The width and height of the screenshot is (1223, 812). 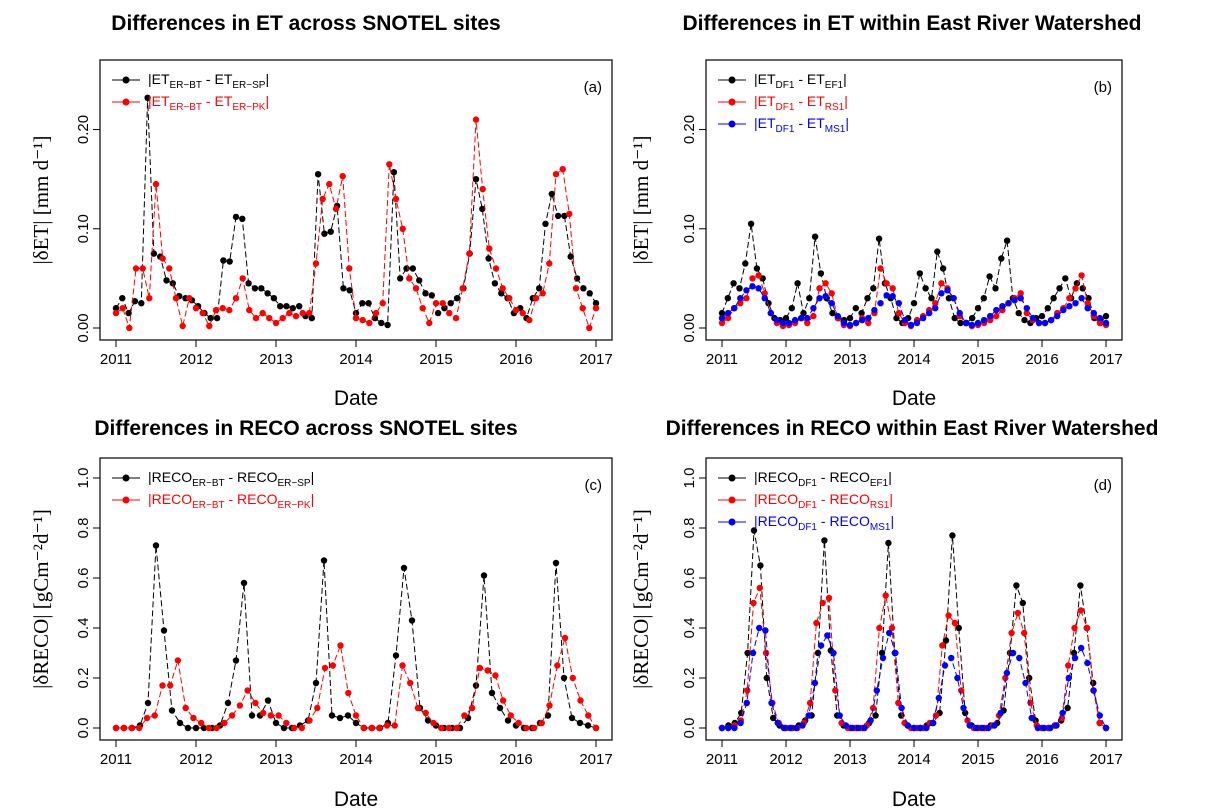 I want to click on y-tick-label: 1.0, so click(x=689, y=478).